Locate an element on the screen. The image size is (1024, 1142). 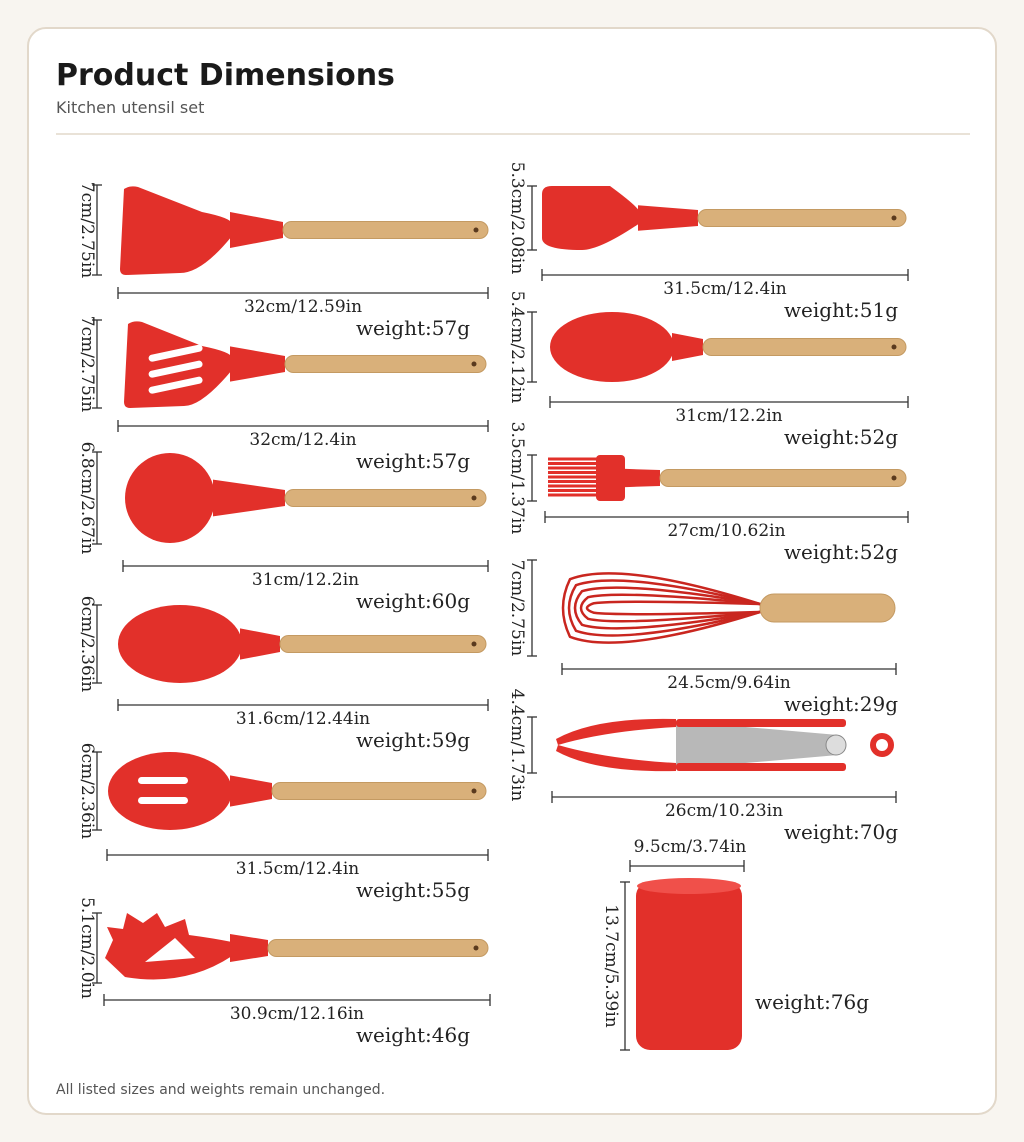
holder-weight-label: weight:76g is located at coordinates (812, 1002).